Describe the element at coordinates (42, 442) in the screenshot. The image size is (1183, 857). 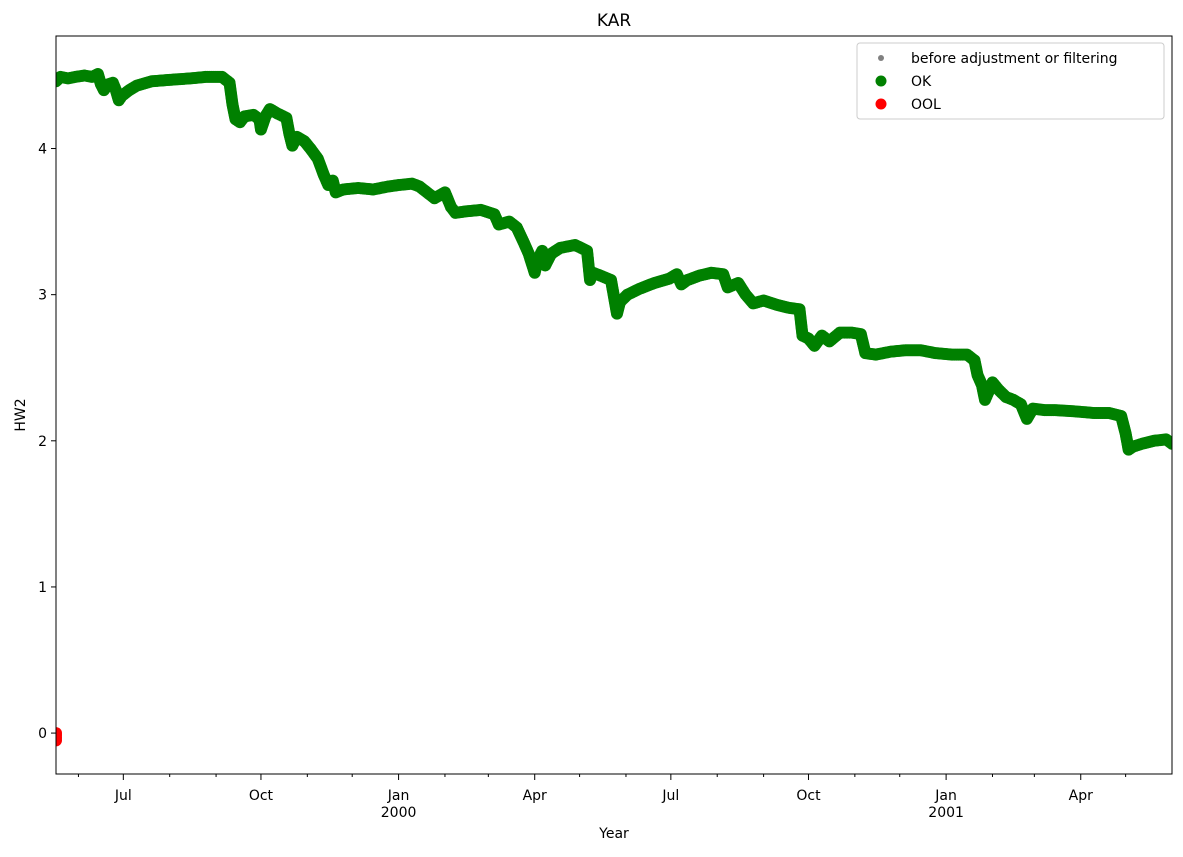
I see `y-tick-label: 2` at that location.